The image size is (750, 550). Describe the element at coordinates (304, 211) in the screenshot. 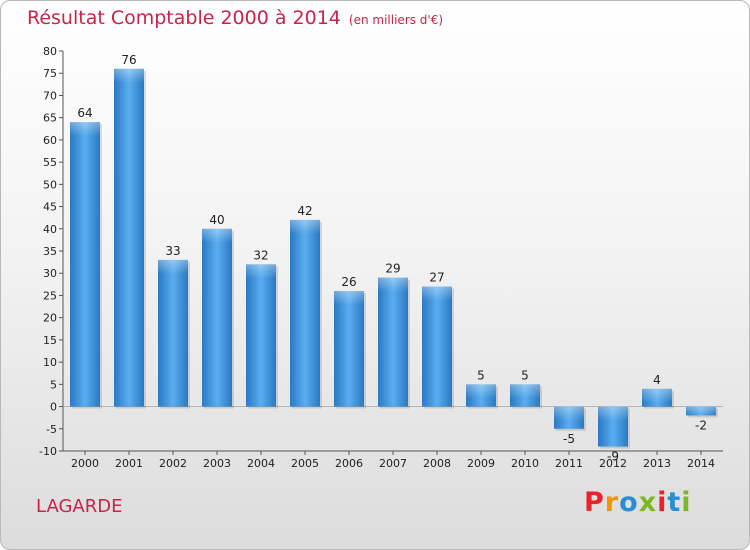

I see `data-label: 42` at that location.